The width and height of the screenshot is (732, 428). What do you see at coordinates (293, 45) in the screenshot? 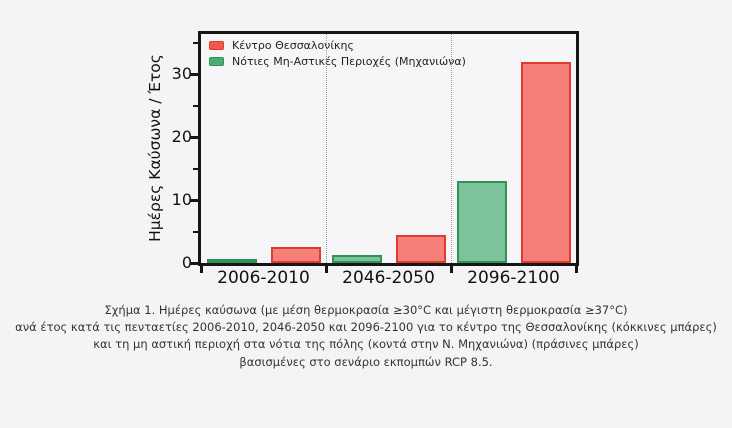
I see `legend-label: Κέντρο Θεσσαλονίκης` at bounding box center [293, 45].